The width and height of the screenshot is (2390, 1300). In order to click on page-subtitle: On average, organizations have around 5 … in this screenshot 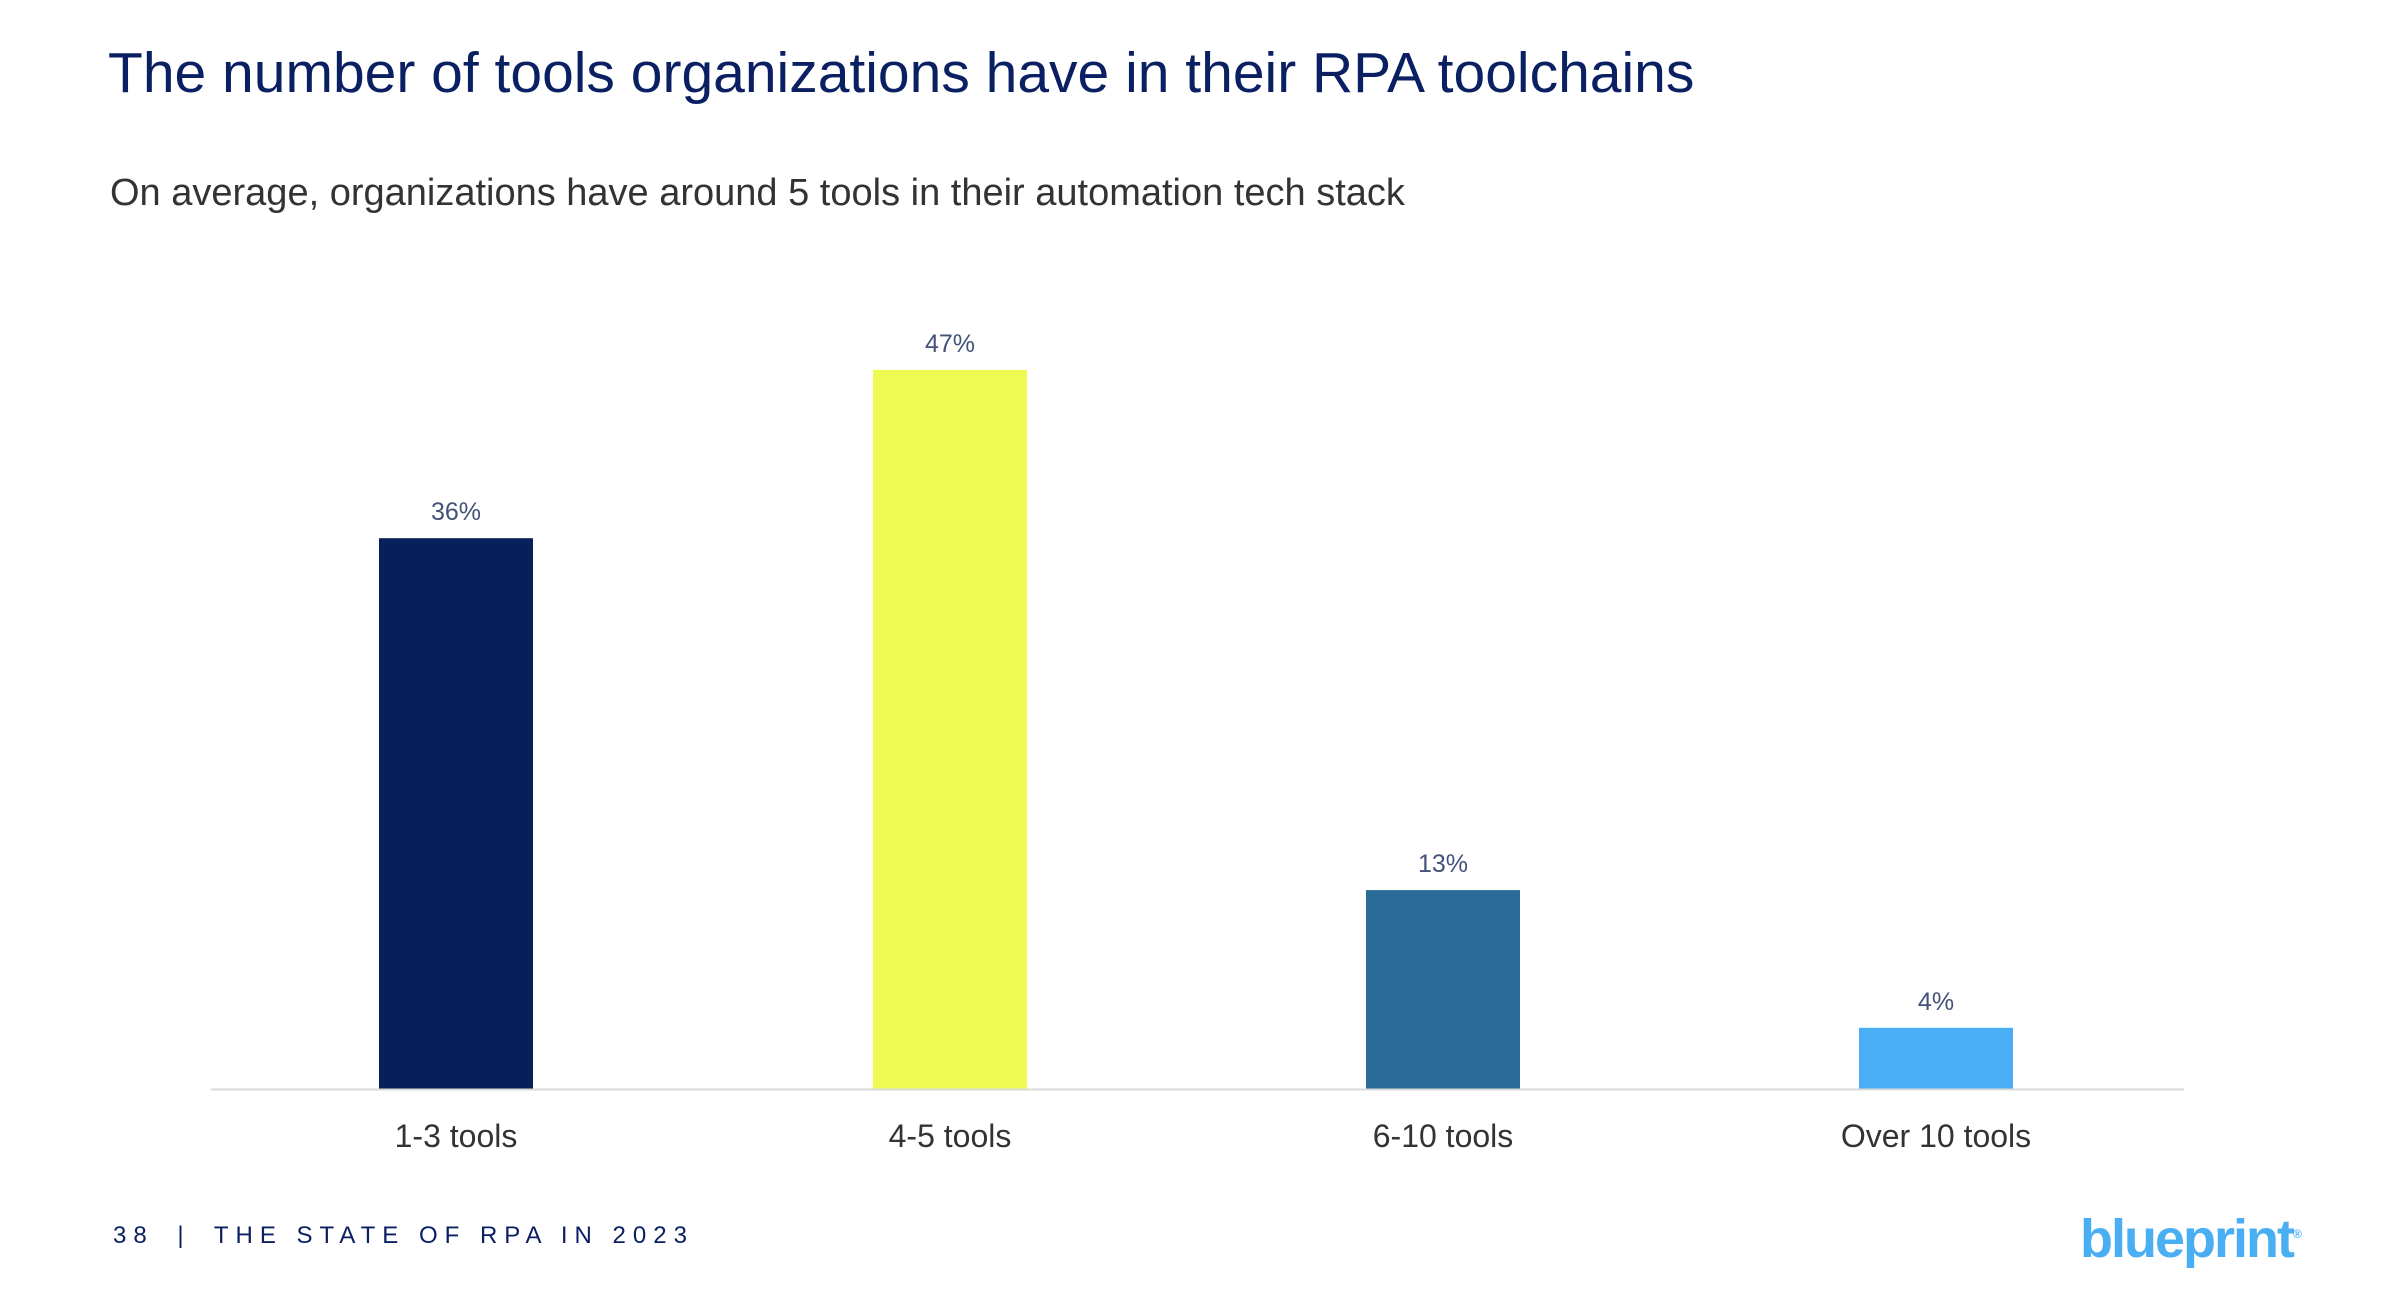, I will do `click(757, 193)`.